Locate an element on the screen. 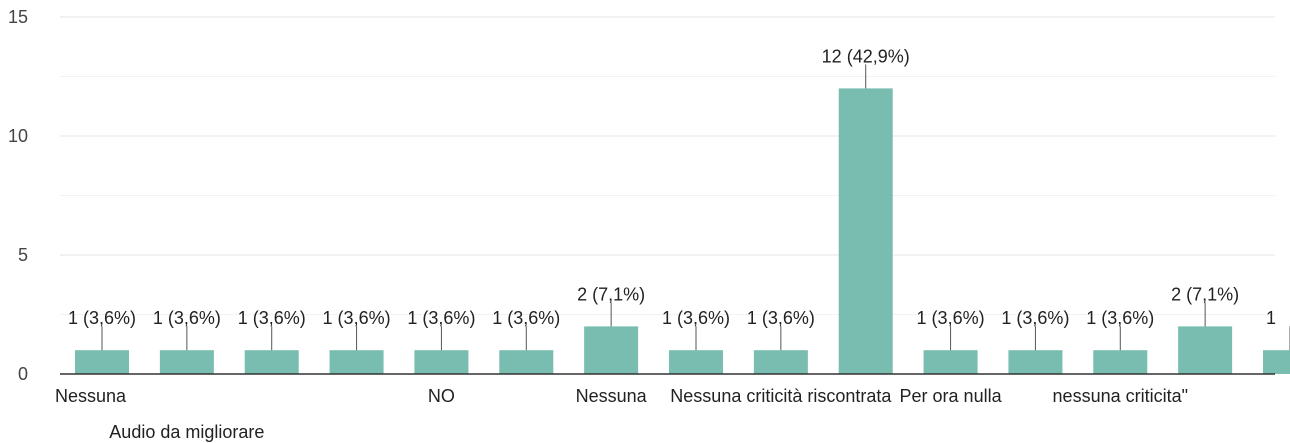  y-tick-label: 5 is located at coordinates (23, 255).